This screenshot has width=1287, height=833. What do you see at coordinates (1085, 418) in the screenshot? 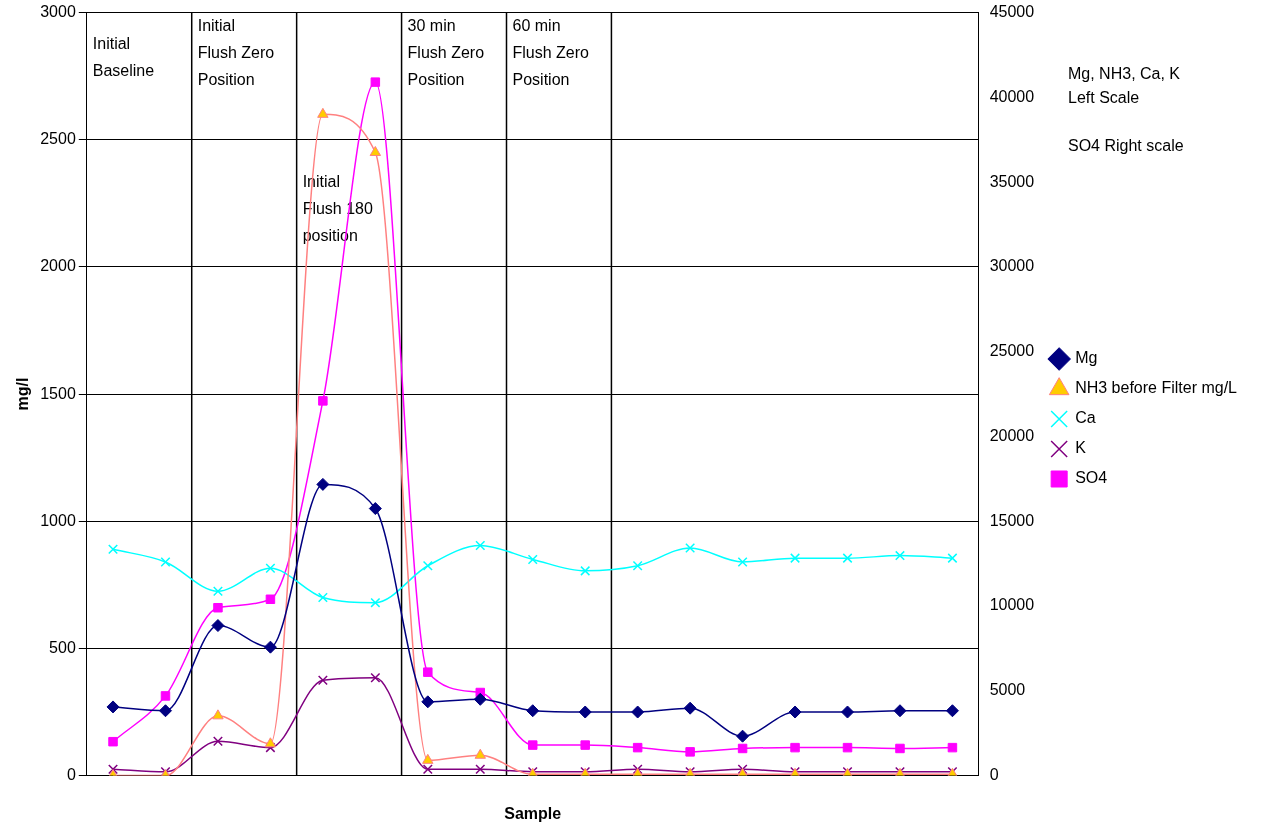
I see `legend-label: Ca` at bounding box center [1085, 418].